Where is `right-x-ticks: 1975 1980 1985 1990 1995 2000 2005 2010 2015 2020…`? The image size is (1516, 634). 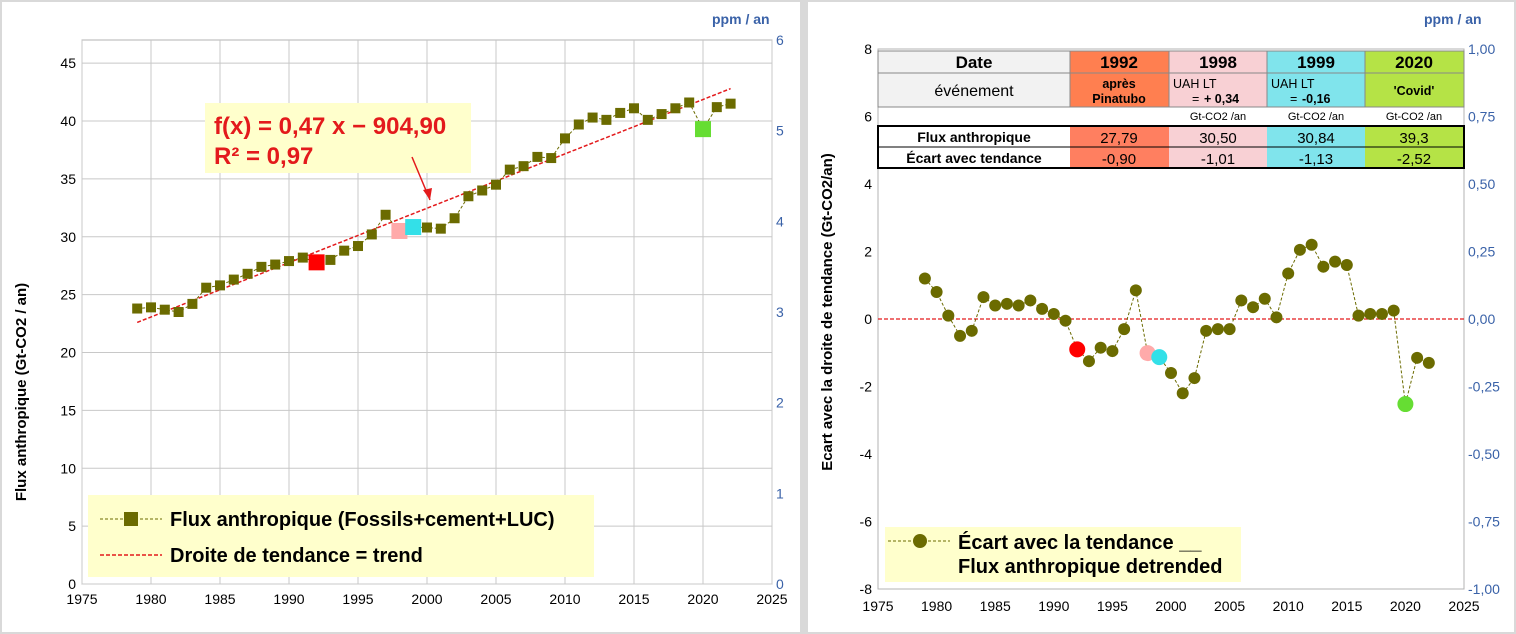
right-x-ticks: 1975 1980 1985 1990 1995 2000 2005 2010 2015 2020… is located at coordinates (1170, 606).